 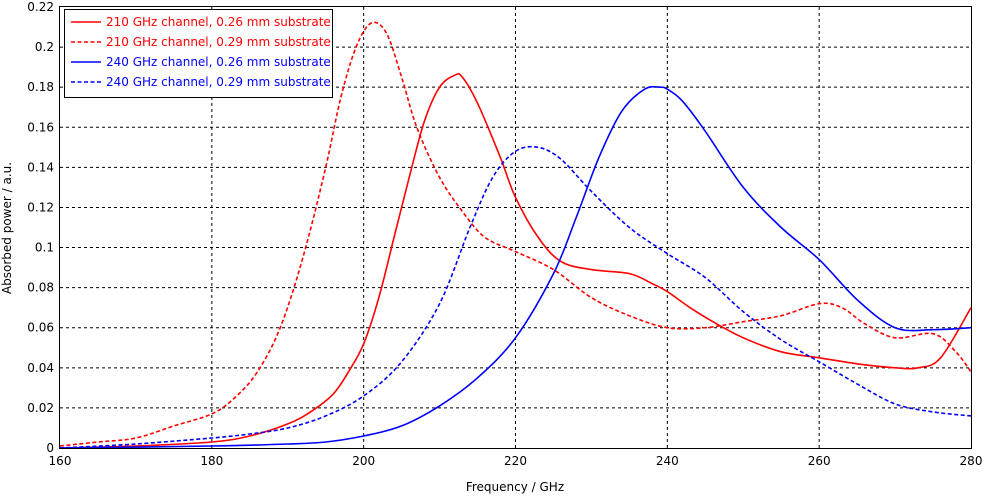 I want to click on legend-label-1: 210 GHz channel, 0.26 mm substrate, so click(x=218, y=22).